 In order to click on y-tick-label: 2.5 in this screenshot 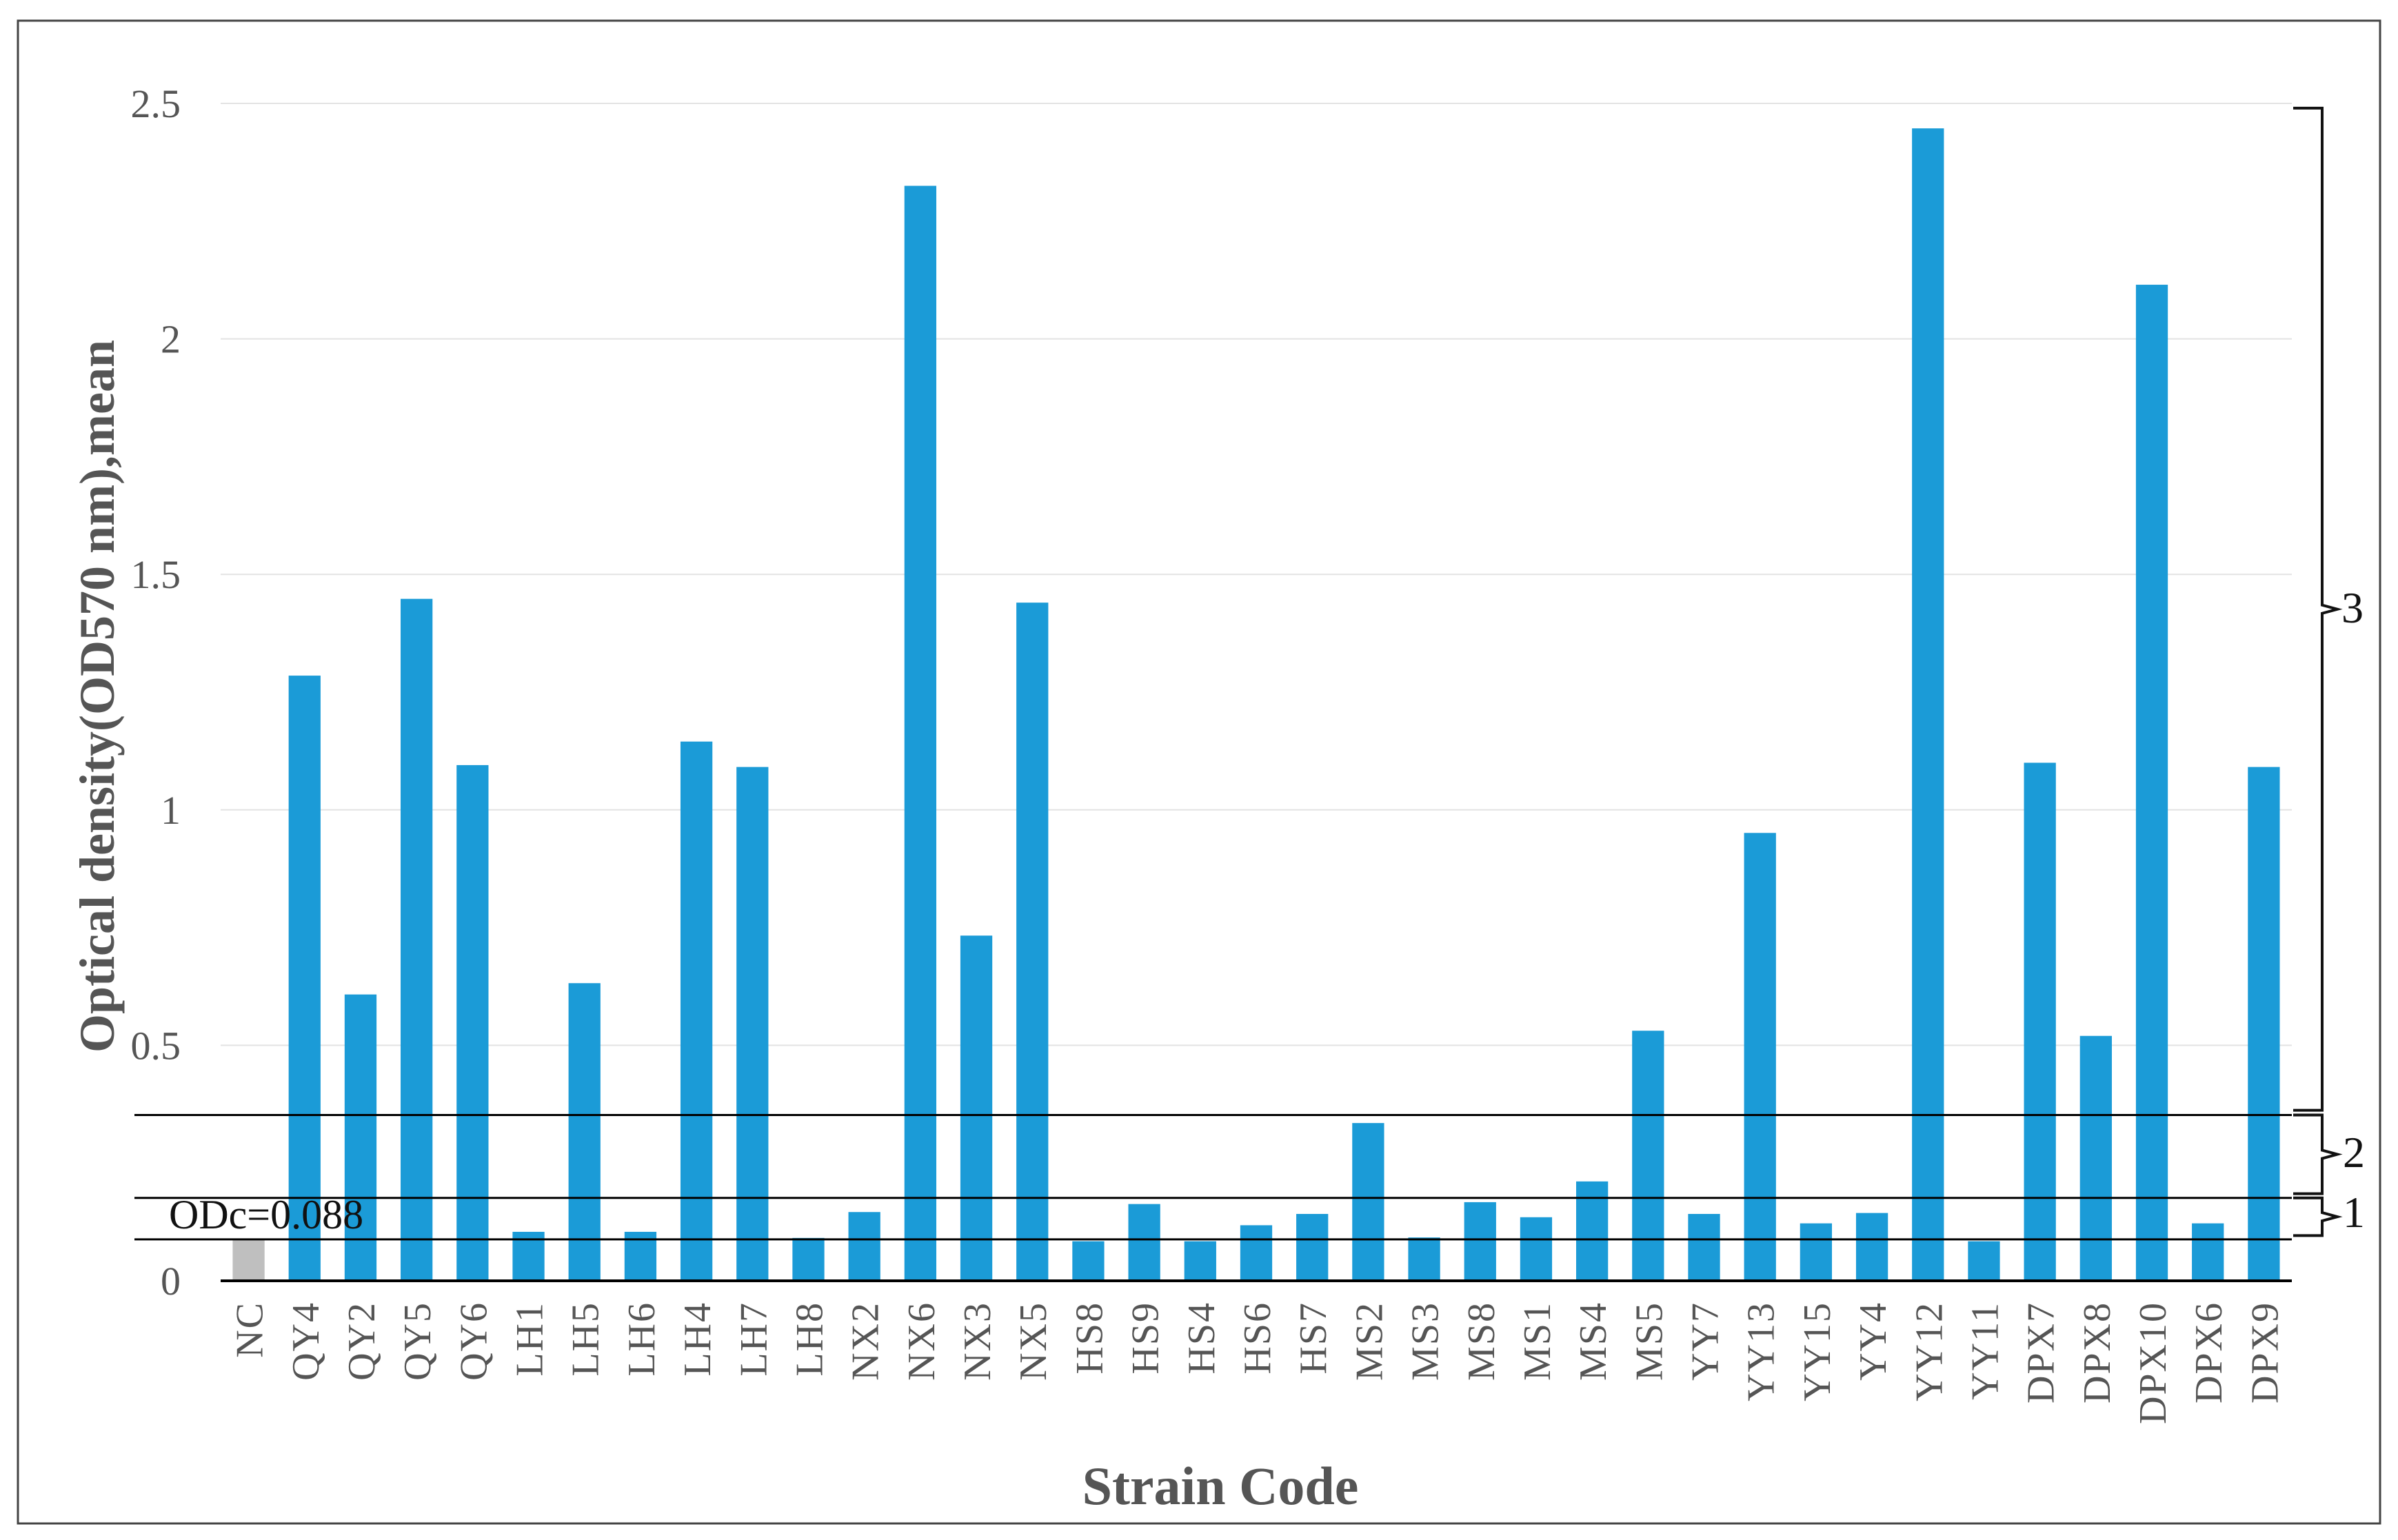, I will do `click(156, 104)`.